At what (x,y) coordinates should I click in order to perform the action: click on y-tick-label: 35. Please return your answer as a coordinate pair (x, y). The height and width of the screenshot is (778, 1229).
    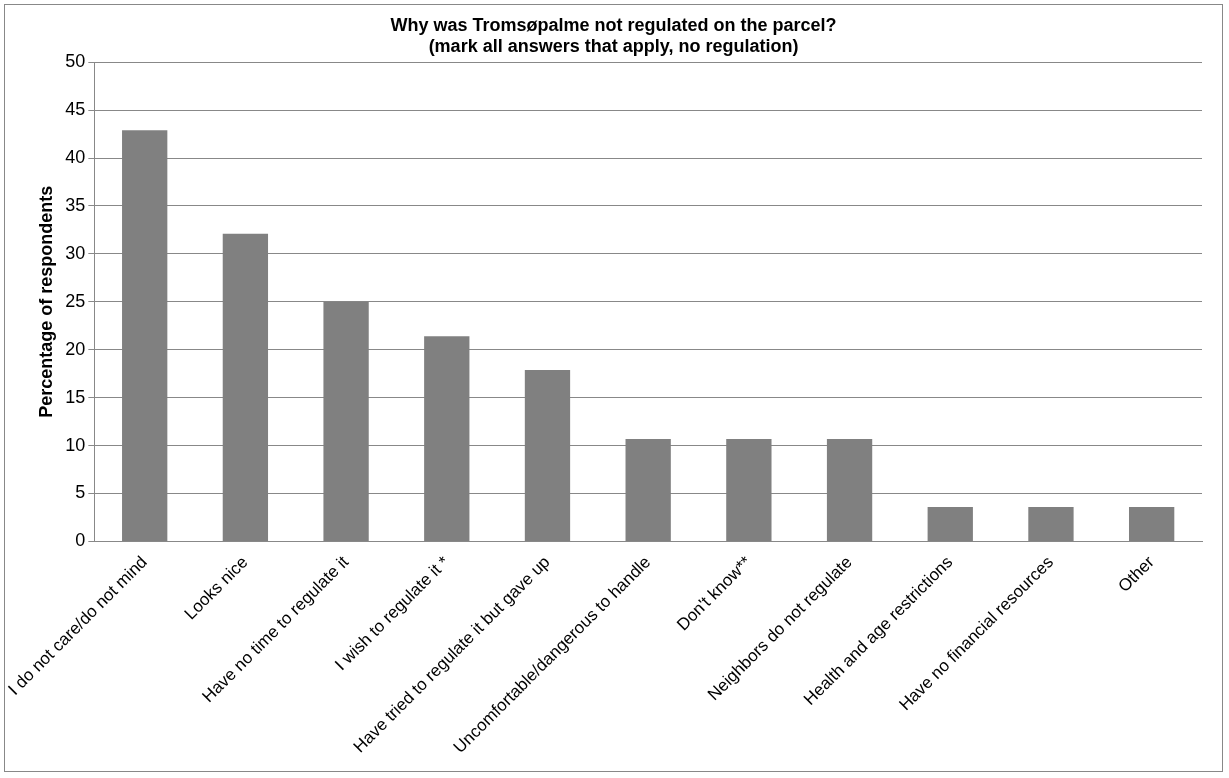
    Looking at the image, I should click on (75, 204).